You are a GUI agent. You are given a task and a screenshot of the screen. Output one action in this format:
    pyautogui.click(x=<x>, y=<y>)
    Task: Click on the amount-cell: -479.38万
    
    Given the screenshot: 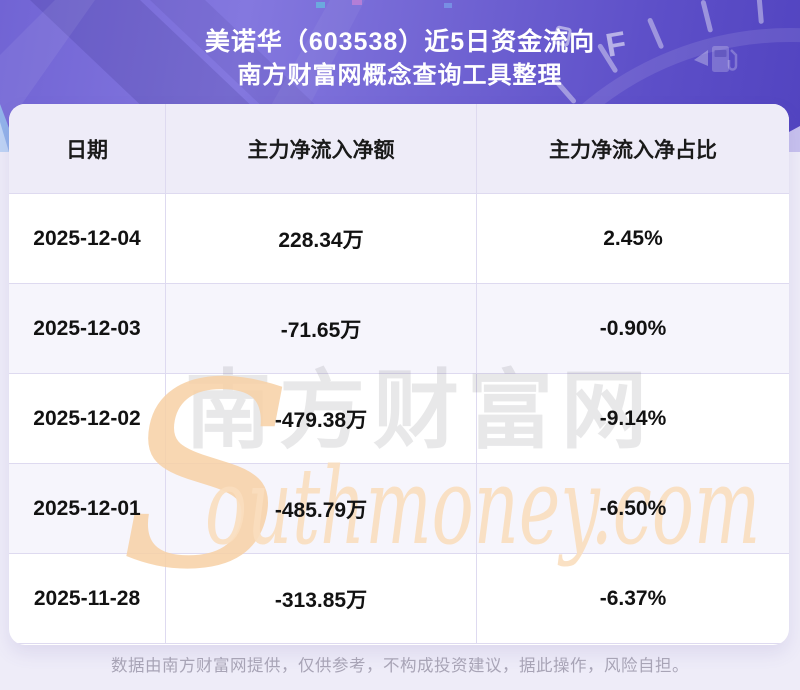 What is the action you would take?
    pyautogui.click(x=321, y=419)
    